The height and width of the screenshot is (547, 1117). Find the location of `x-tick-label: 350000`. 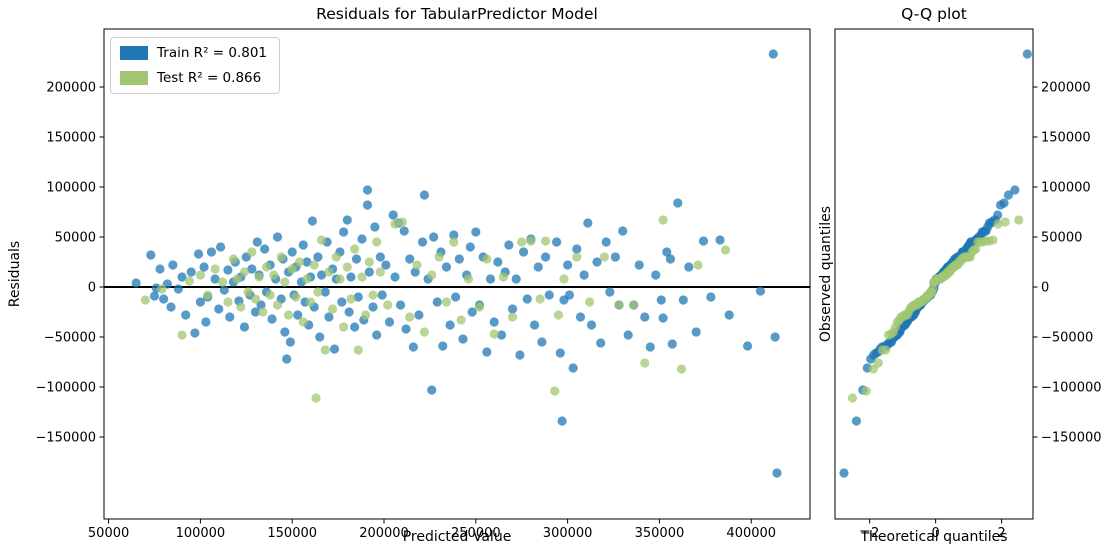

x-tick-label: 350000 is located at coordinates (660, 533).